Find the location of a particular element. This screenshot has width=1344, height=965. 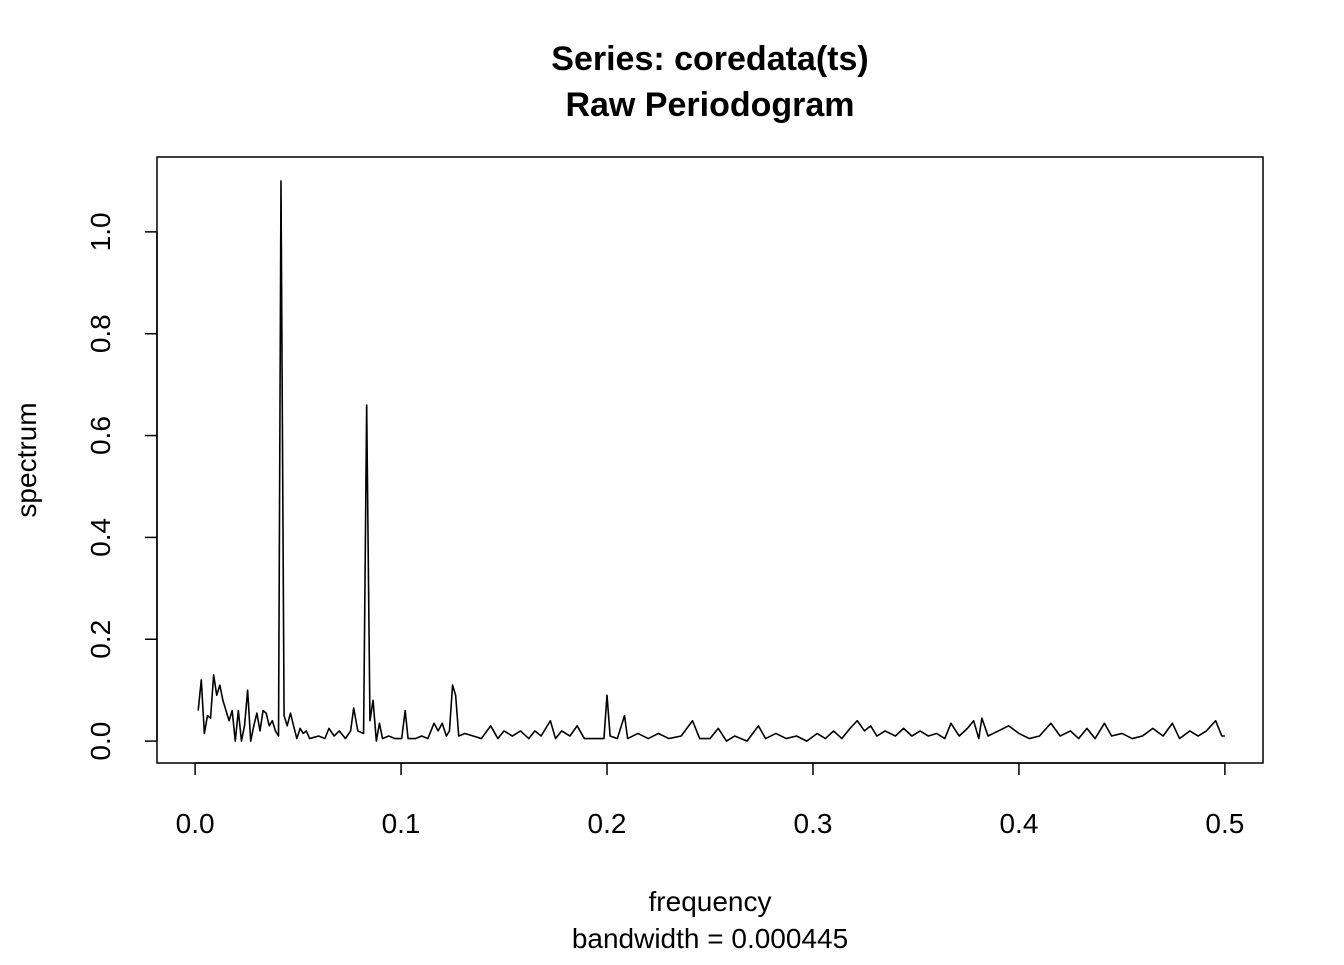

y-tick-label: 1.0 is located at coordinates (100, 231).